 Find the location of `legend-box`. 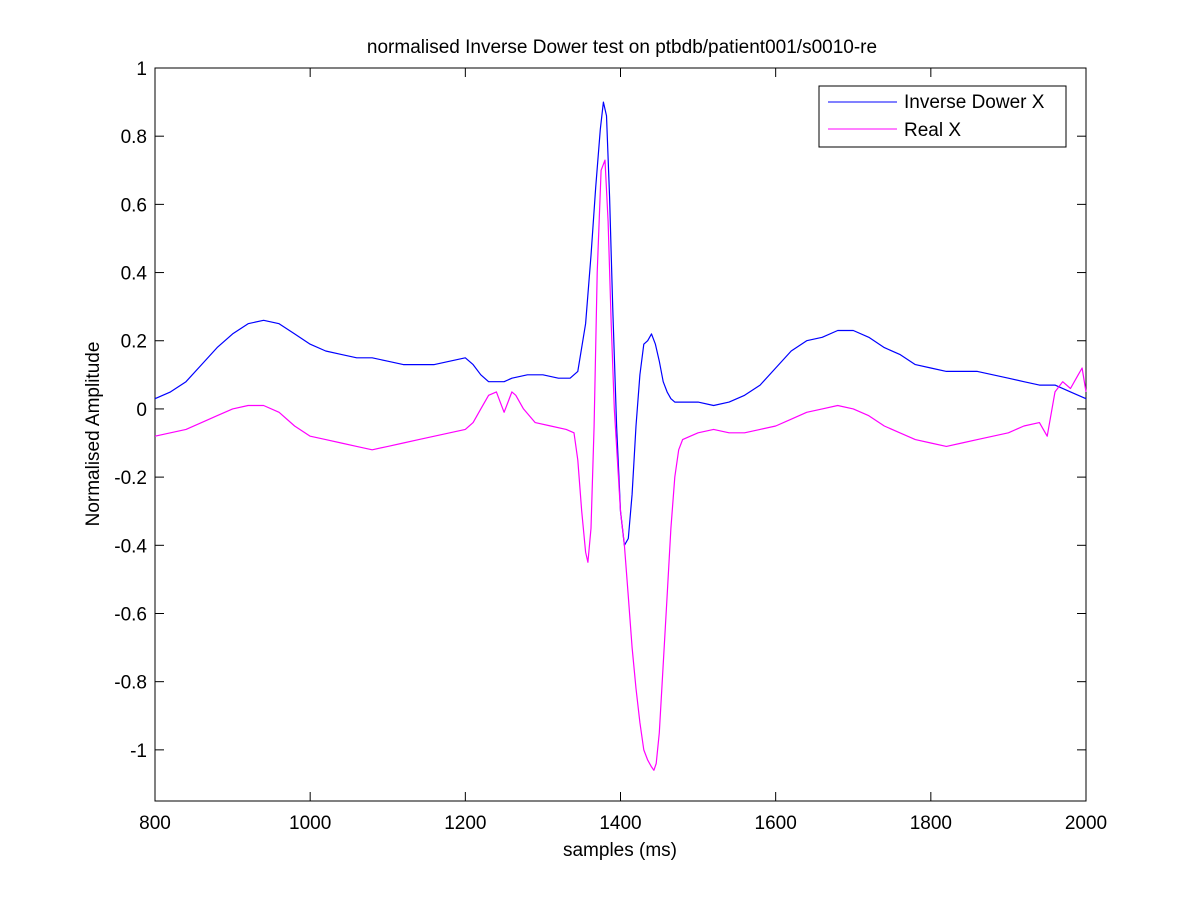

legend-box is located at coordinates (942, 116).